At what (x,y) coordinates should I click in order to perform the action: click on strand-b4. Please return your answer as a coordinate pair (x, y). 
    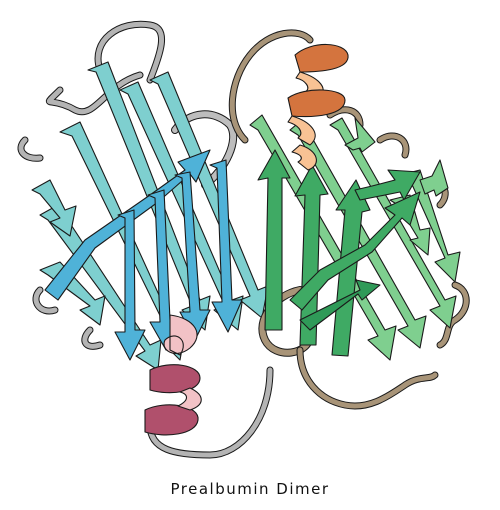
    Looking at the image, I should click on (430, 226).